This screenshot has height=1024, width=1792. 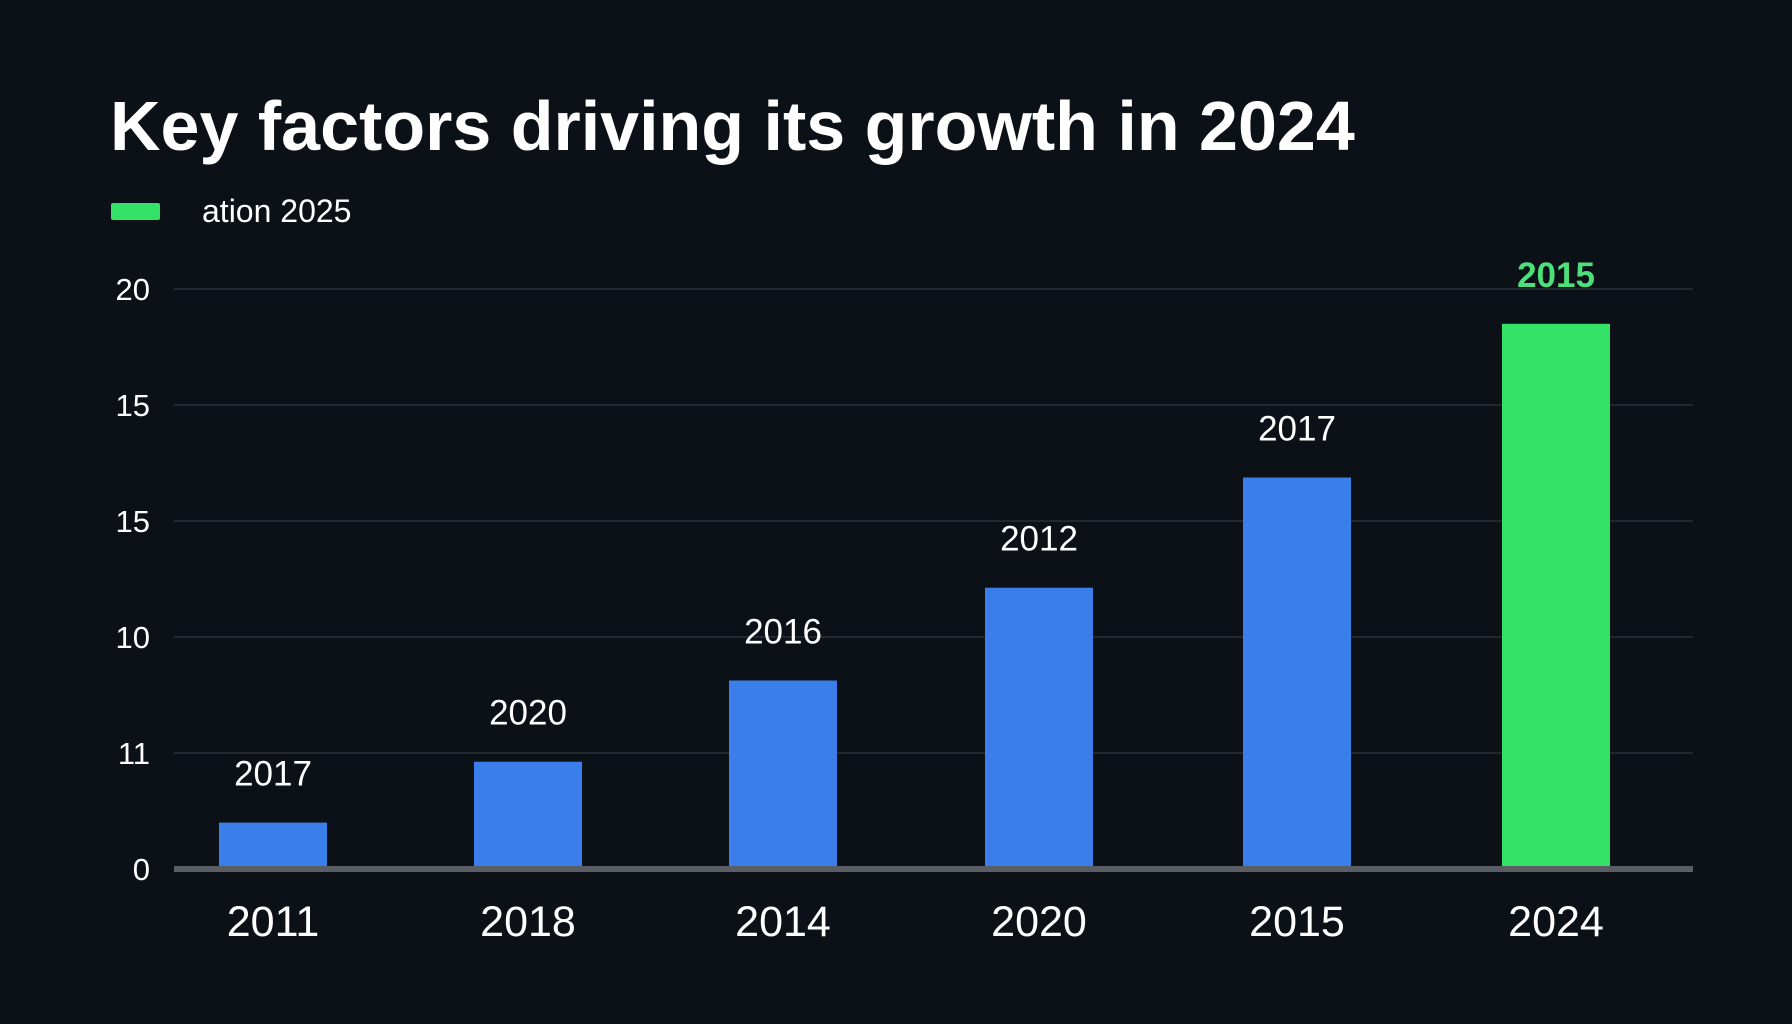 I want to click on y-tick-label: 10, so click(x=133, y=637).